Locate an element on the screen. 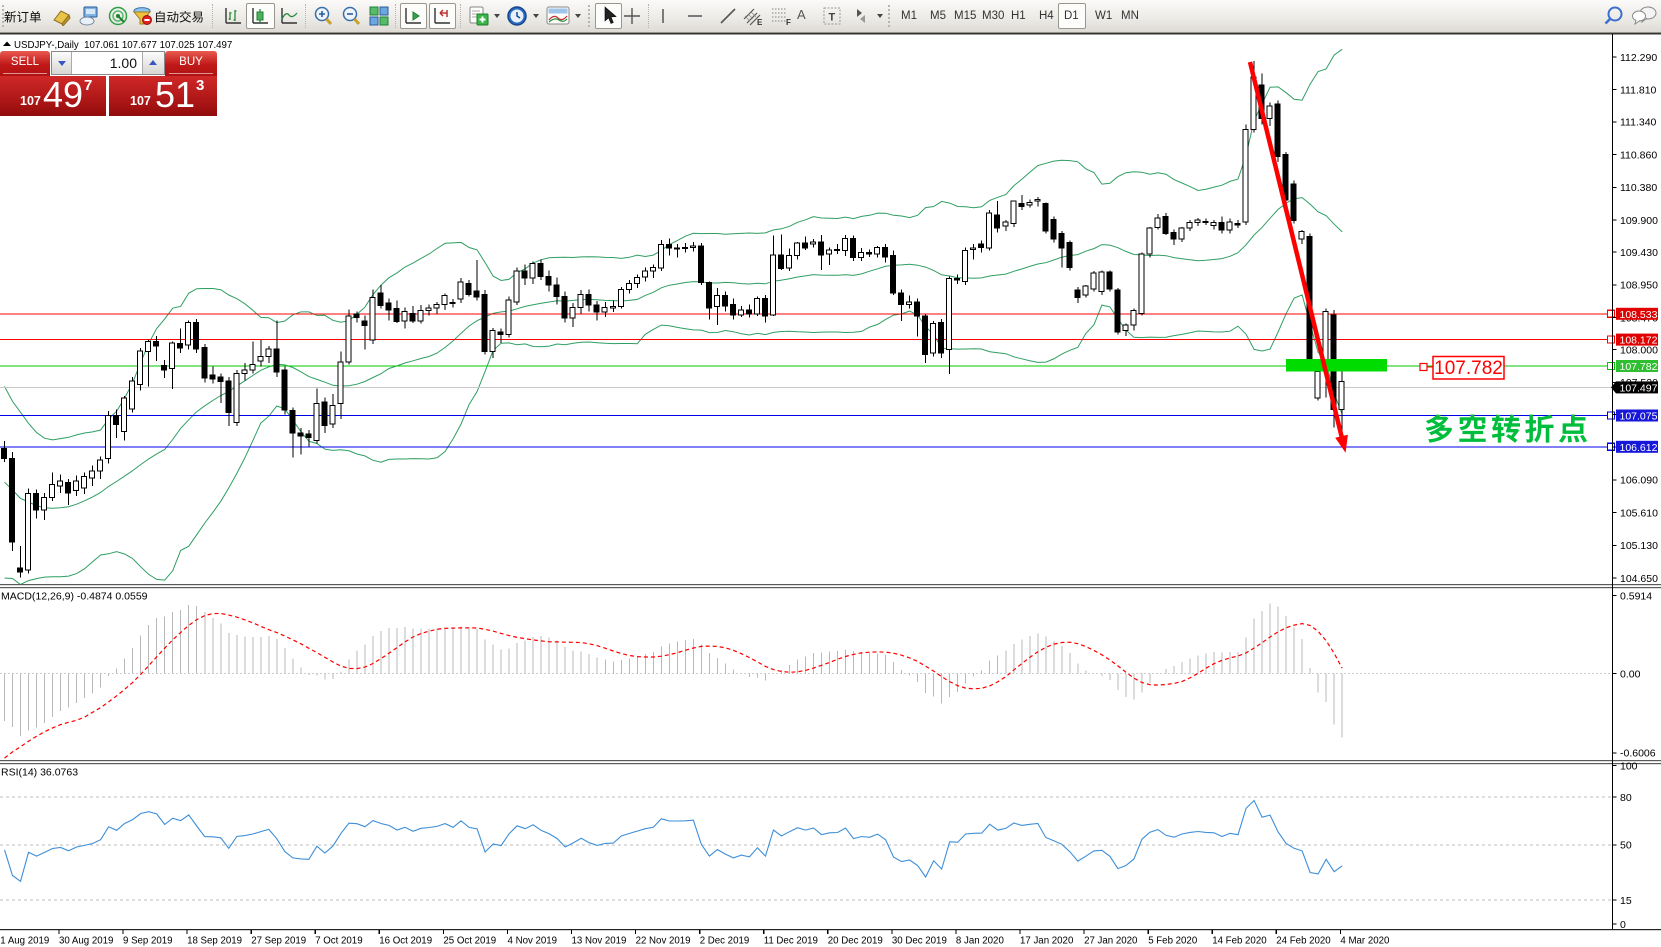  svg-text: 8 Jan 2020 is located at coordinates (980, 941).